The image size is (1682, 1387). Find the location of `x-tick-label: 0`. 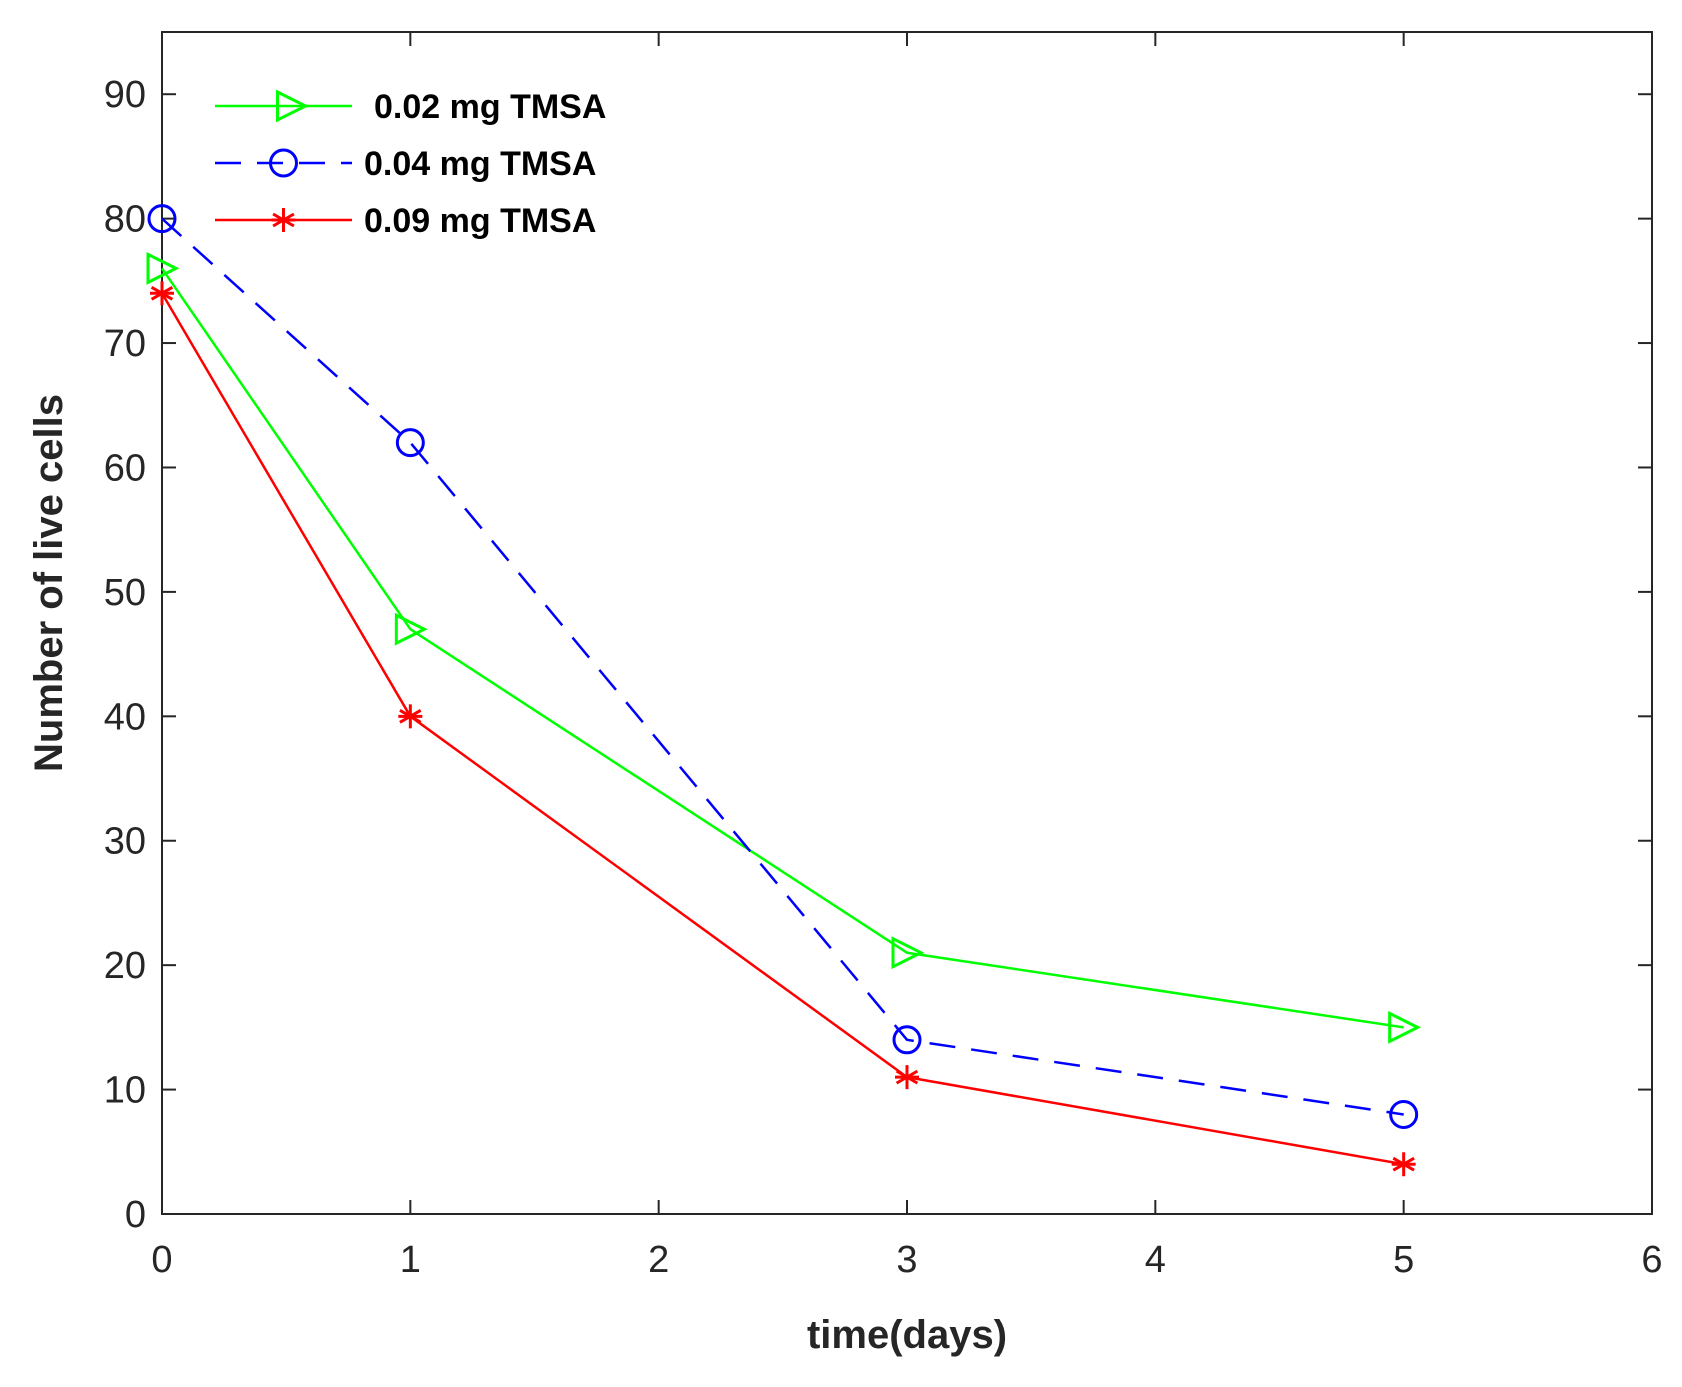

x-tick-label: 0 is located at coordinates (161, 1260).